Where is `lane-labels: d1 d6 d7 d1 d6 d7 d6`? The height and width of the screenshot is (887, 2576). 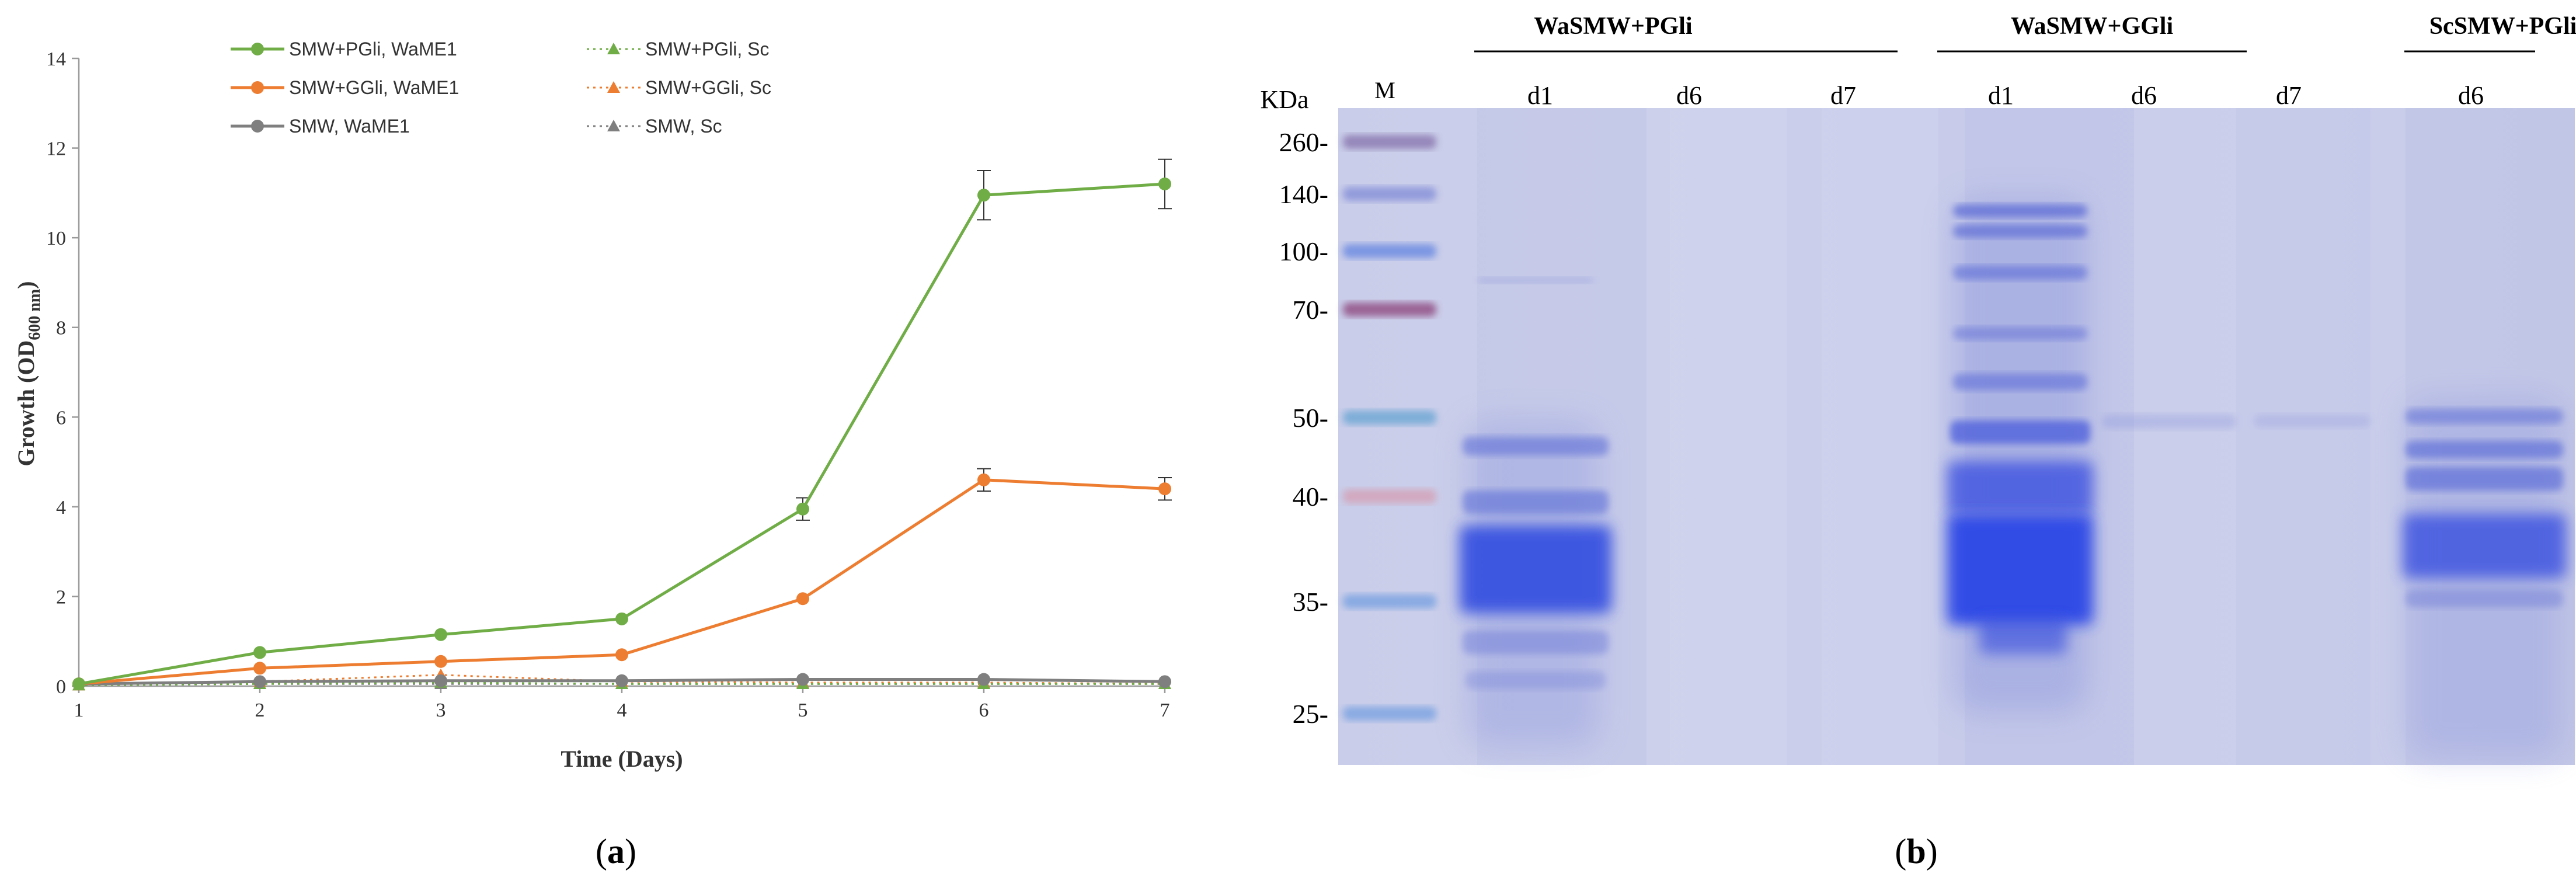
lane-labels: d1 d6 d7 d1 d6 d7 d6 is located at coordinates (2005, 95).